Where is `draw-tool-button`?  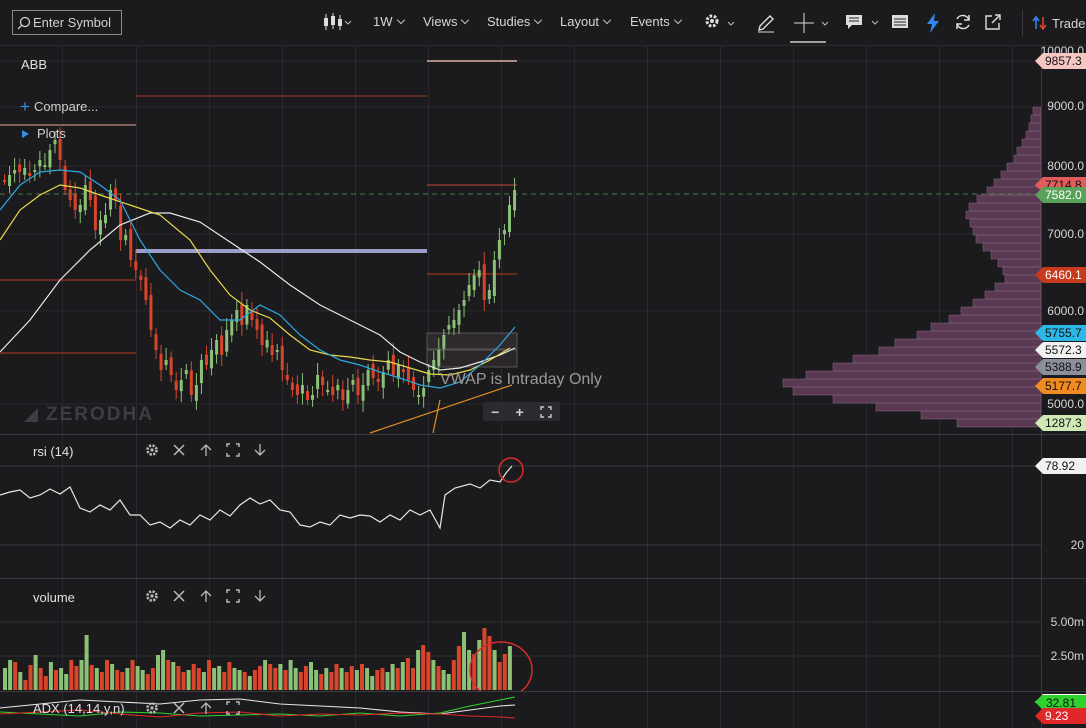
draw-tool-button is located at coordinates (766, 25).